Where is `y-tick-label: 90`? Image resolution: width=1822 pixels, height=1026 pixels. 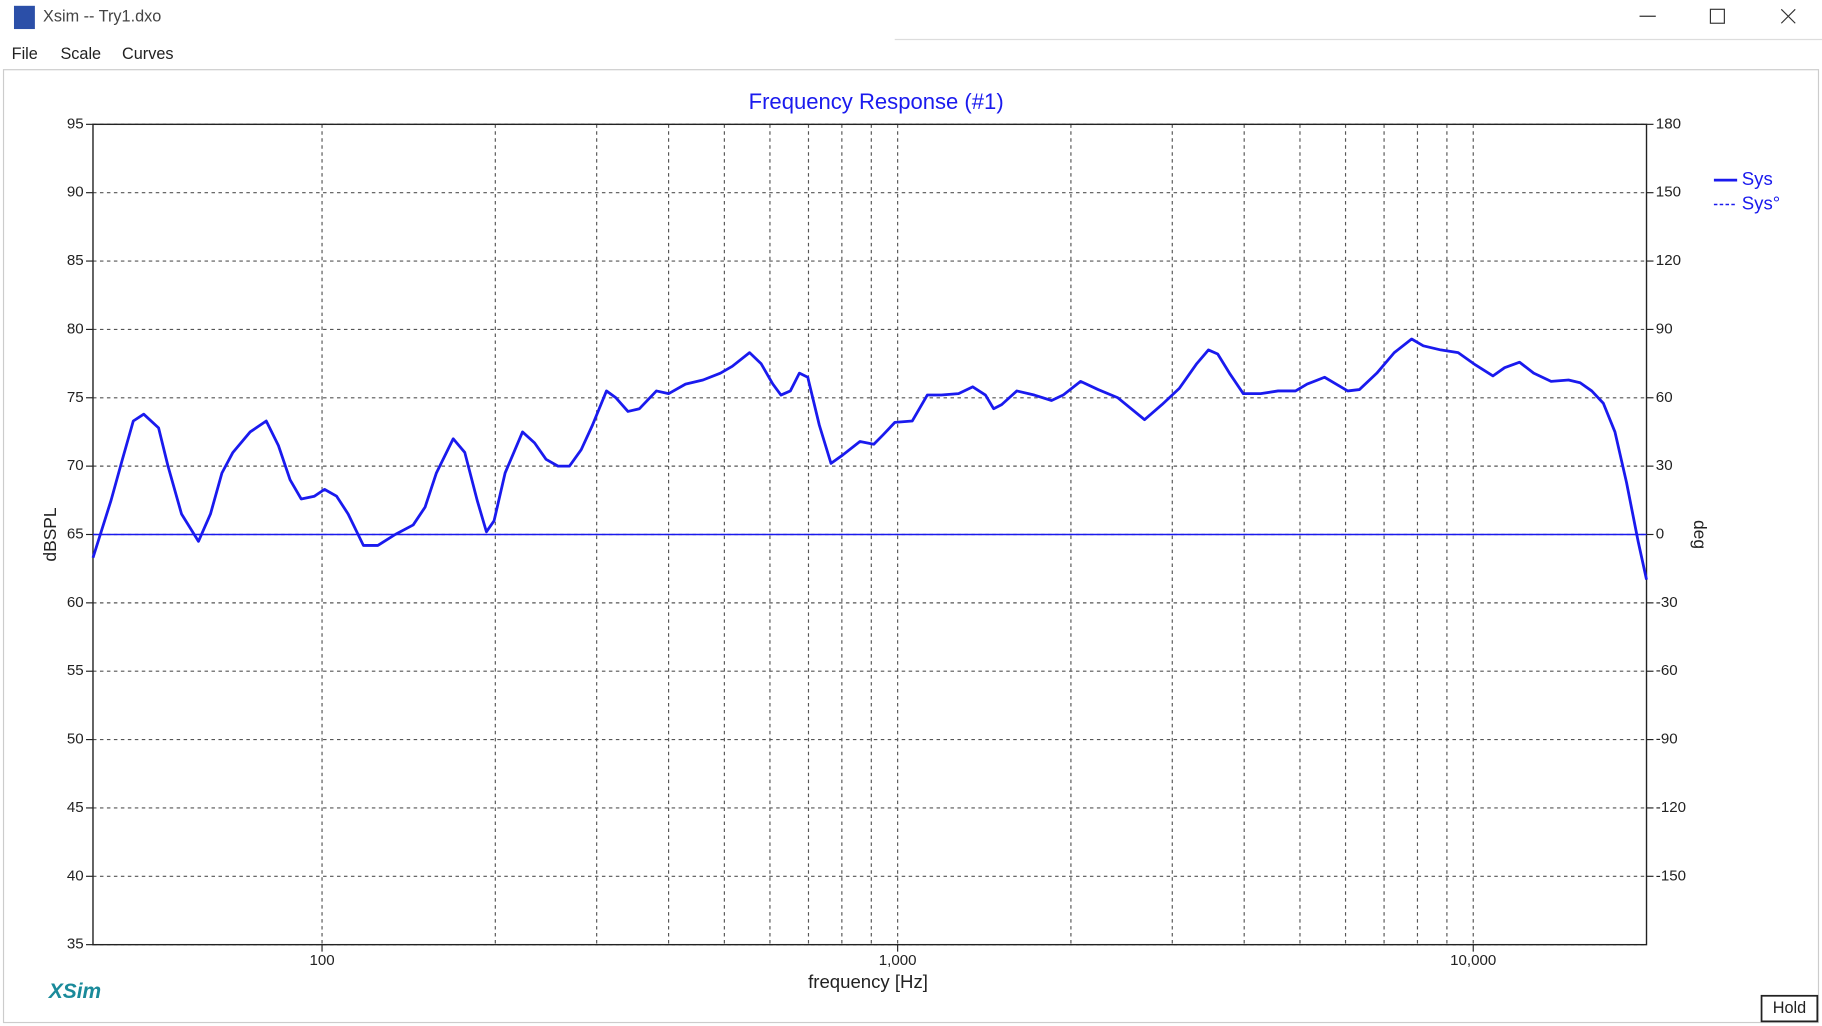
y-tick-label: 90 is located at coordinates (75, 192).